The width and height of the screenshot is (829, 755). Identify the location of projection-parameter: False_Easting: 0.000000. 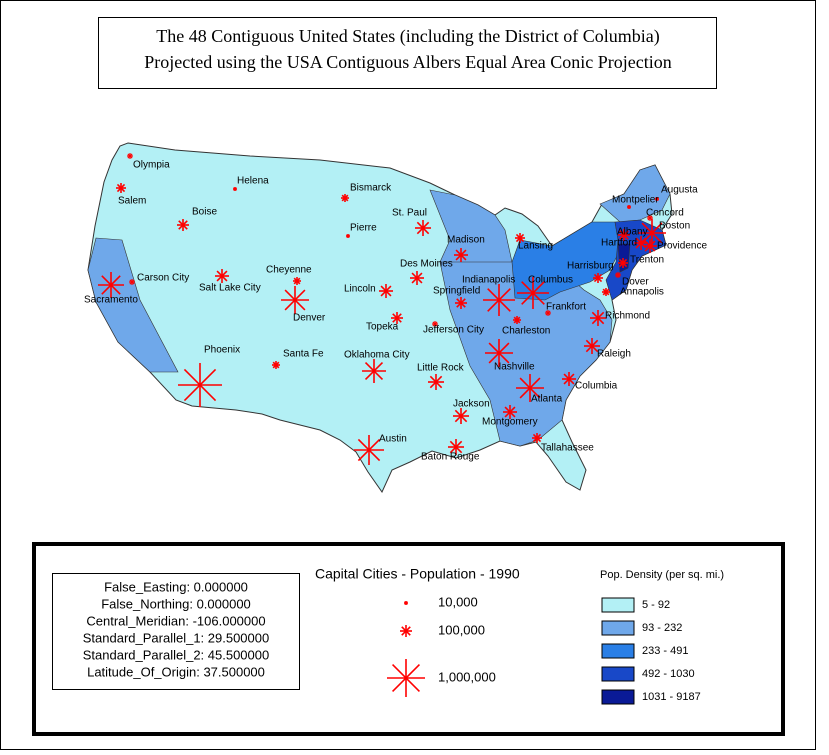
(176, 586).